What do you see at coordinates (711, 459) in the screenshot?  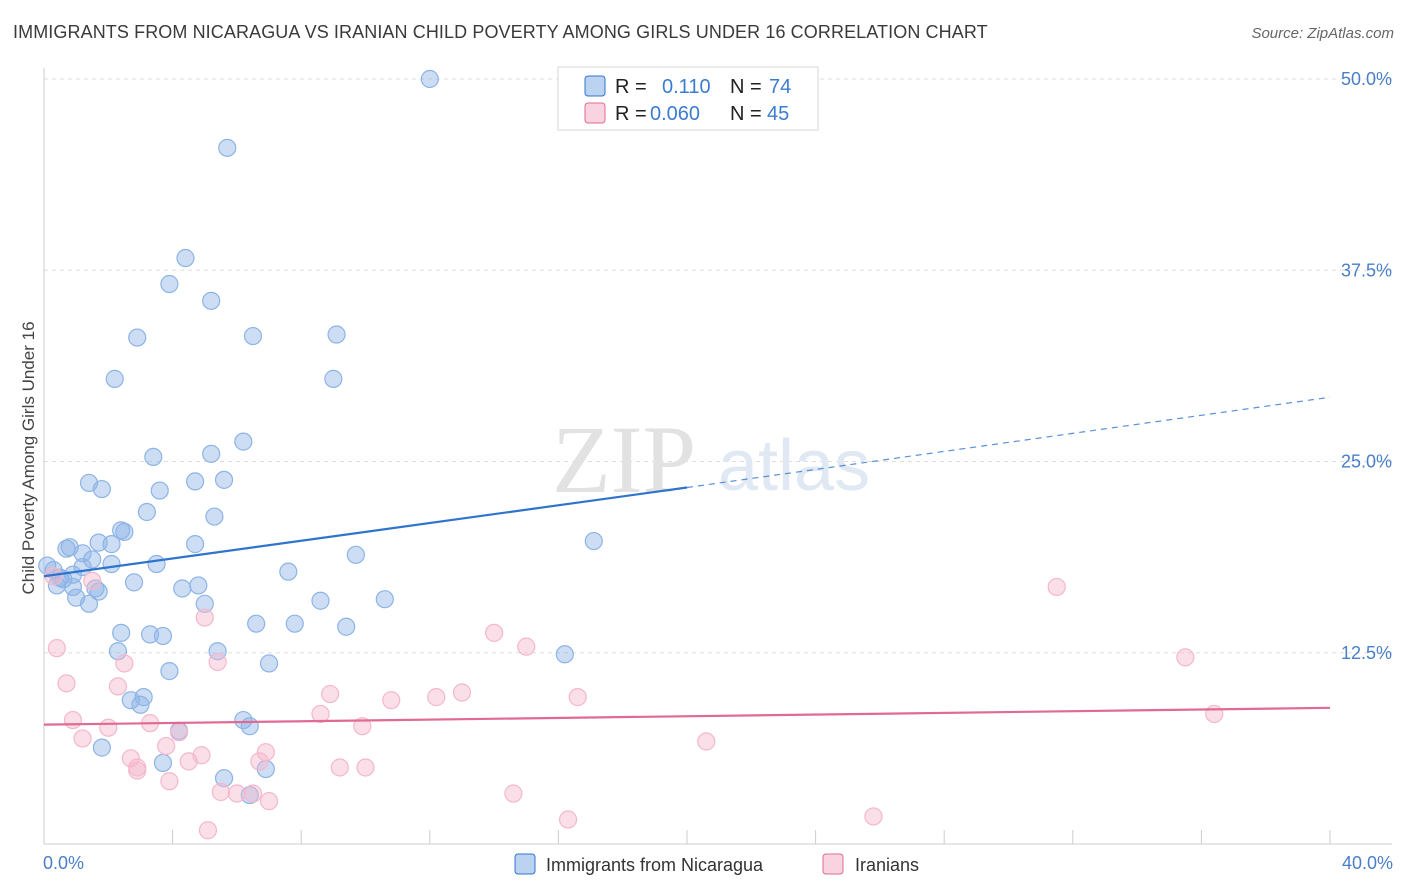 I see `watermark: ZIP atlas` at bounding box center [711, 459].